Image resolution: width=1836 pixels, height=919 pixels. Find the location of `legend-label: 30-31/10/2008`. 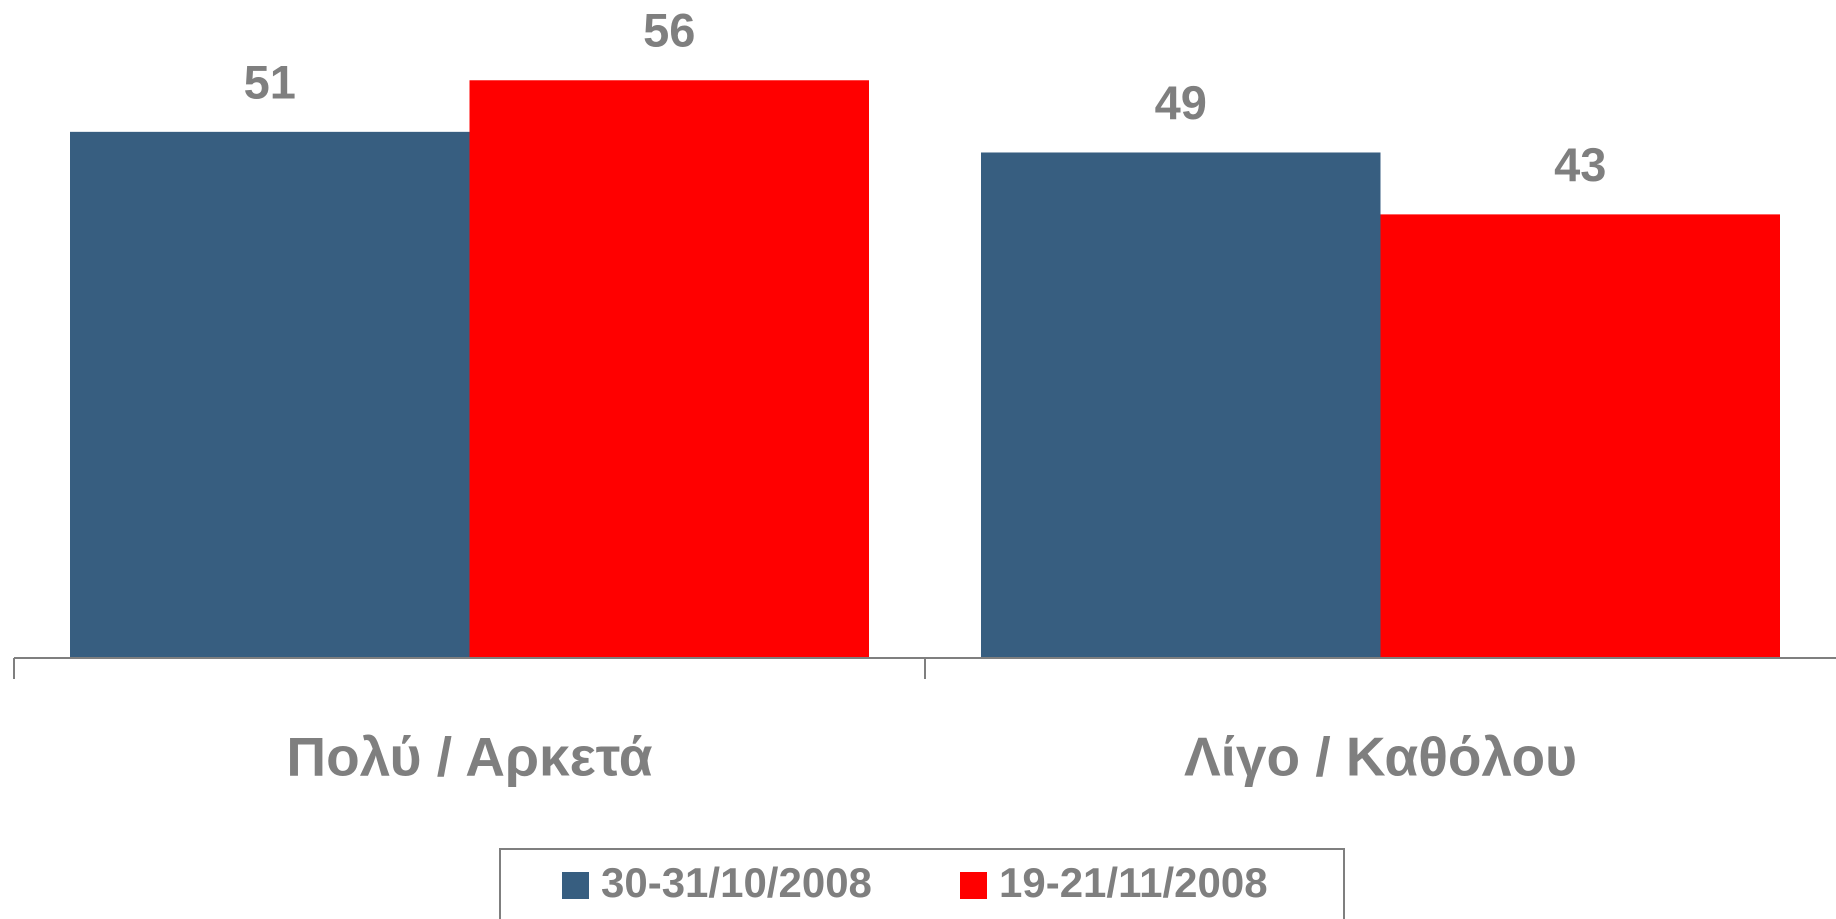

legend-label: 30-31/10/2008 is located at coordinates (736, 882).